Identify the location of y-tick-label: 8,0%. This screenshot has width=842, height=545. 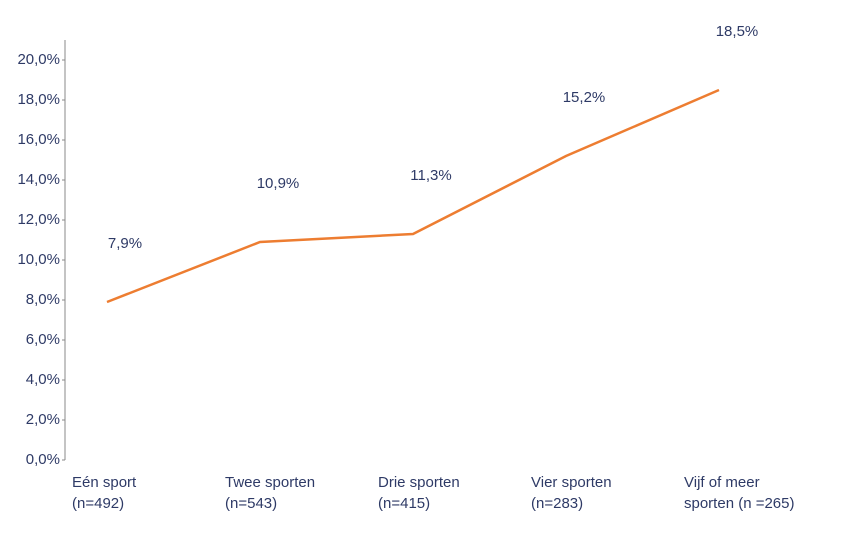
(43, 299).